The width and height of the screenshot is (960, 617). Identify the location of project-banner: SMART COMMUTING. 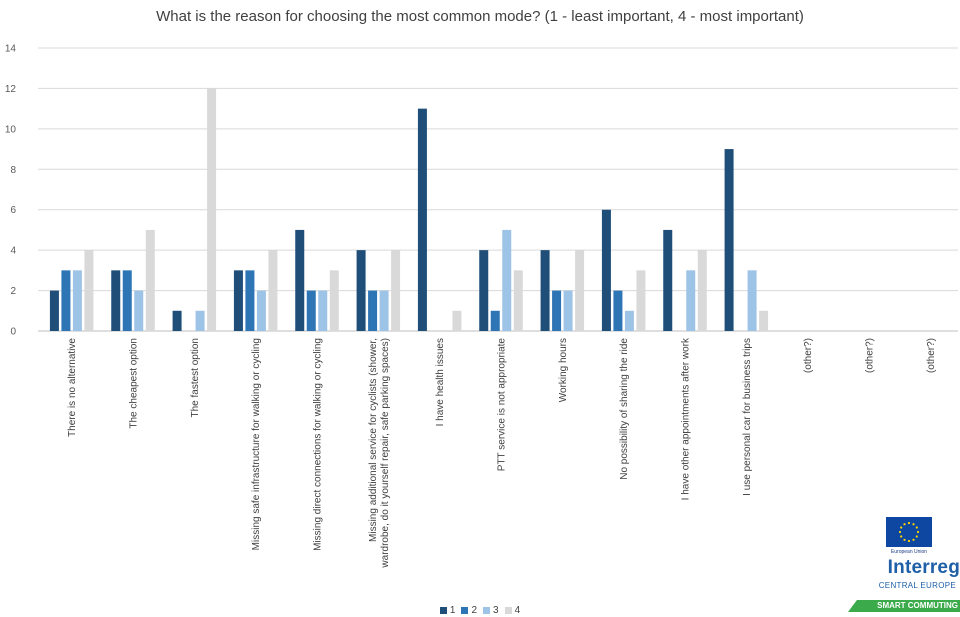
(904, 606).